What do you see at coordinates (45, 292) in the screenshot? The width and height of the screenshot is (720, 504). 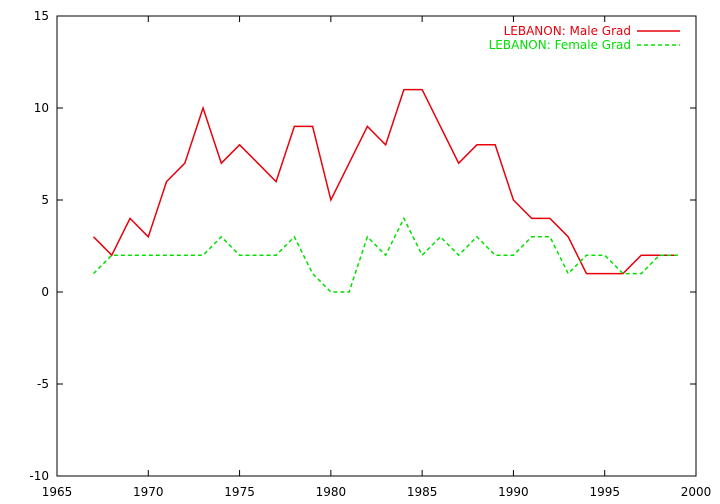 I see `y-tick-label: 0` at bounding box center [45, 292].